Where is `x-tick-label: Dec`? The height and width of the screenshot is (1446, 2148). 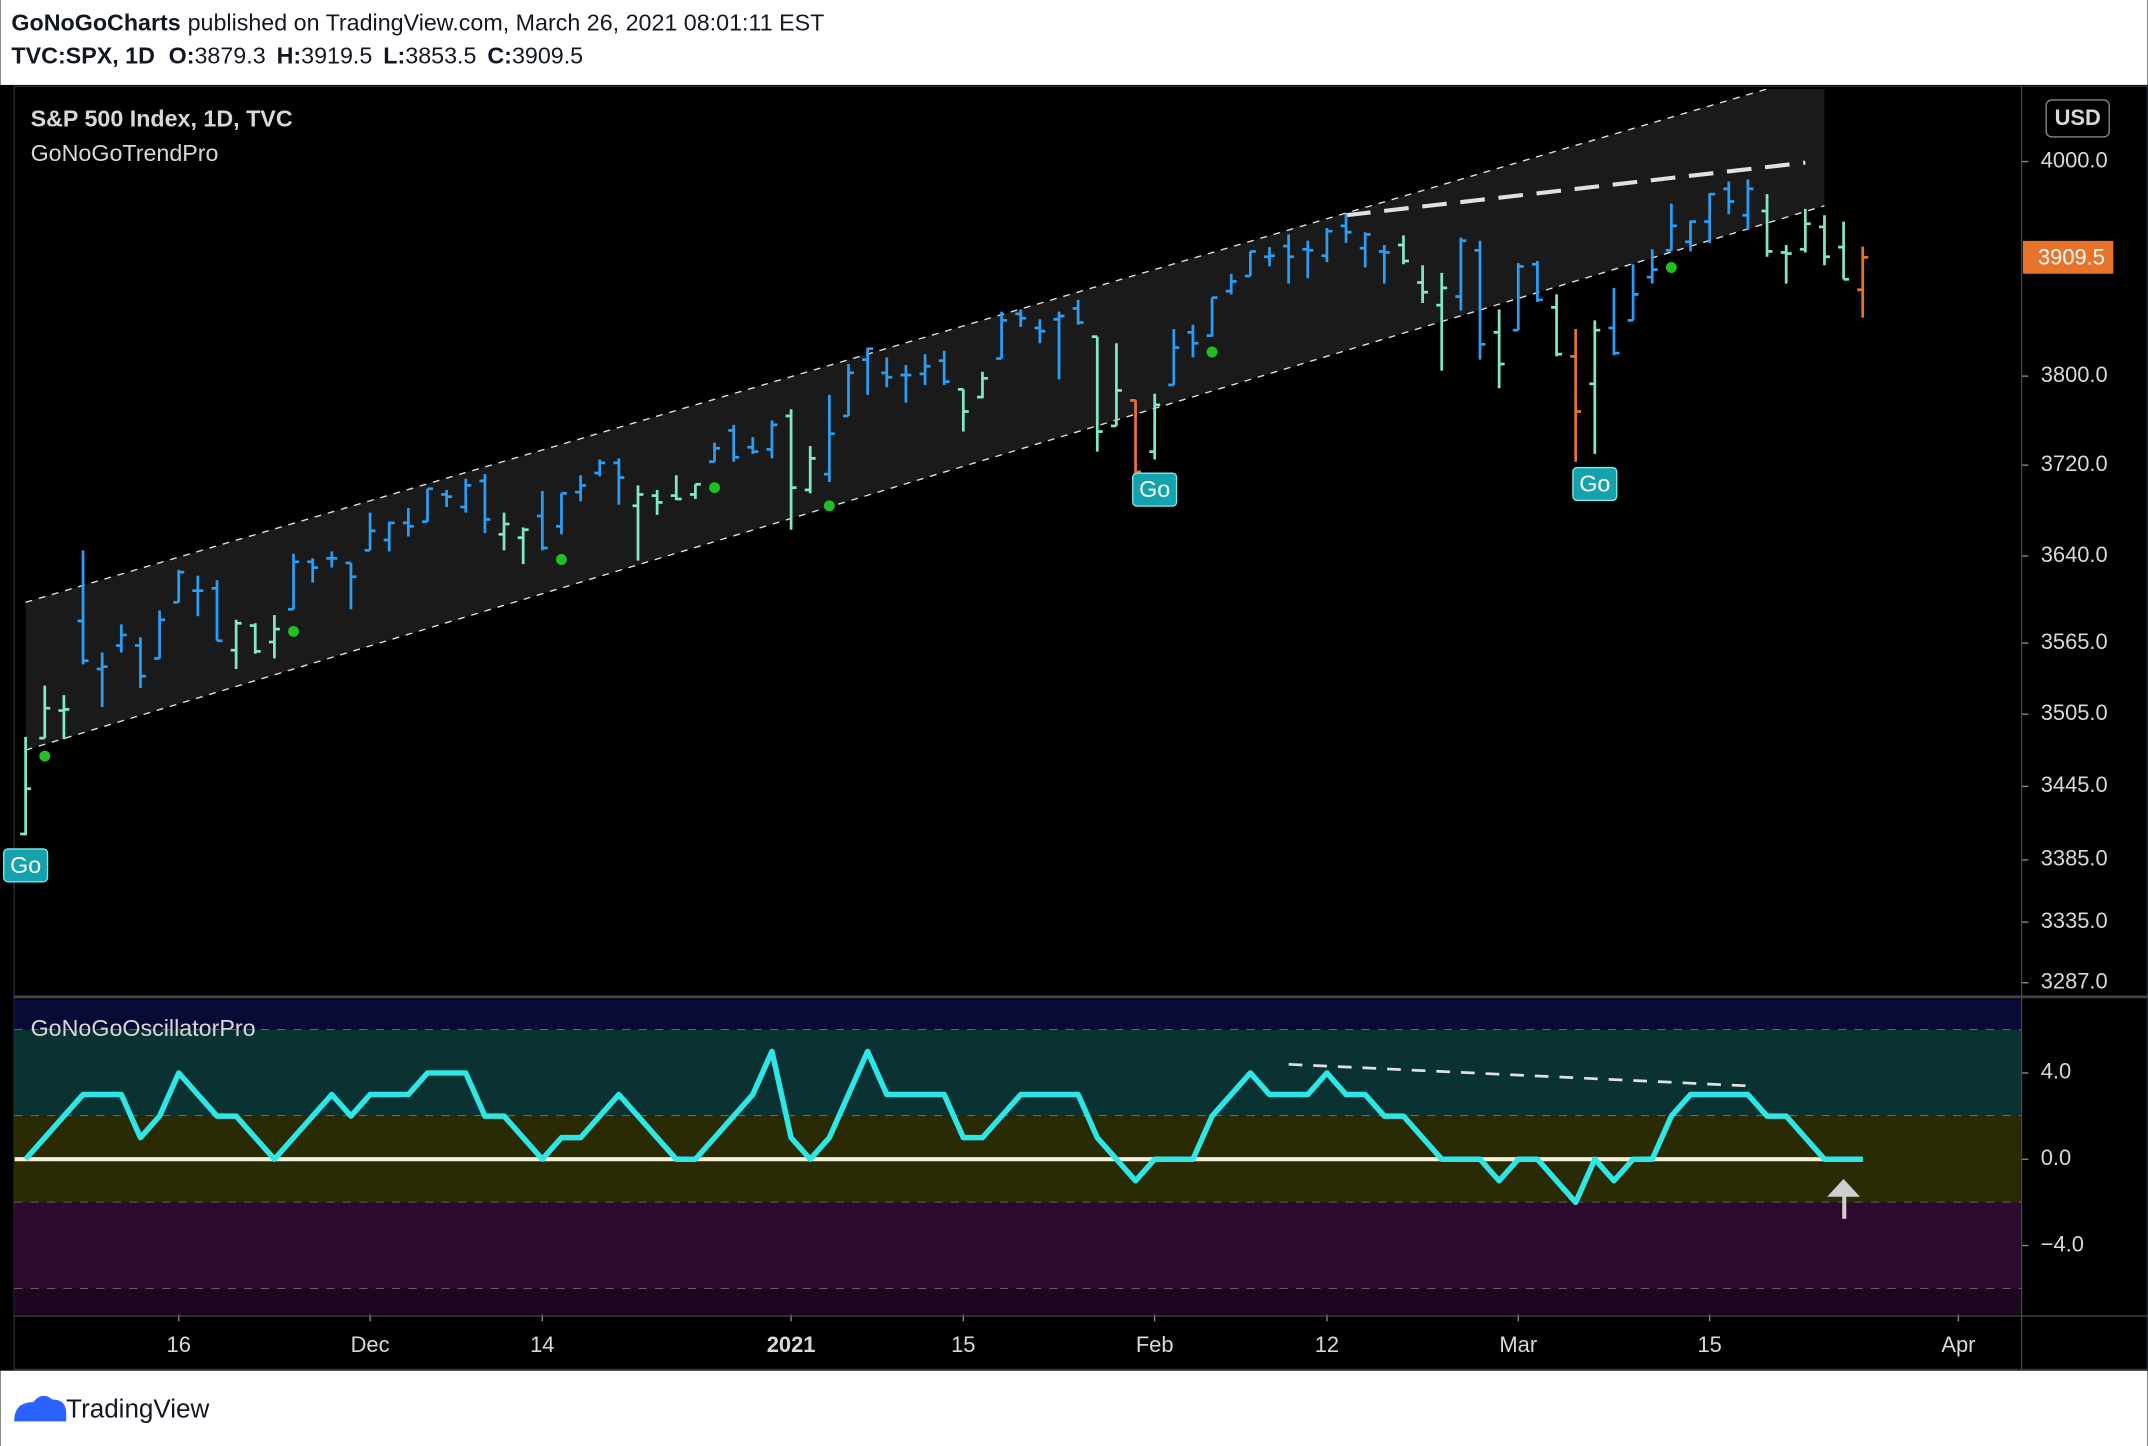 x-tick-label: Dec is located at coordinates (370, 1344).